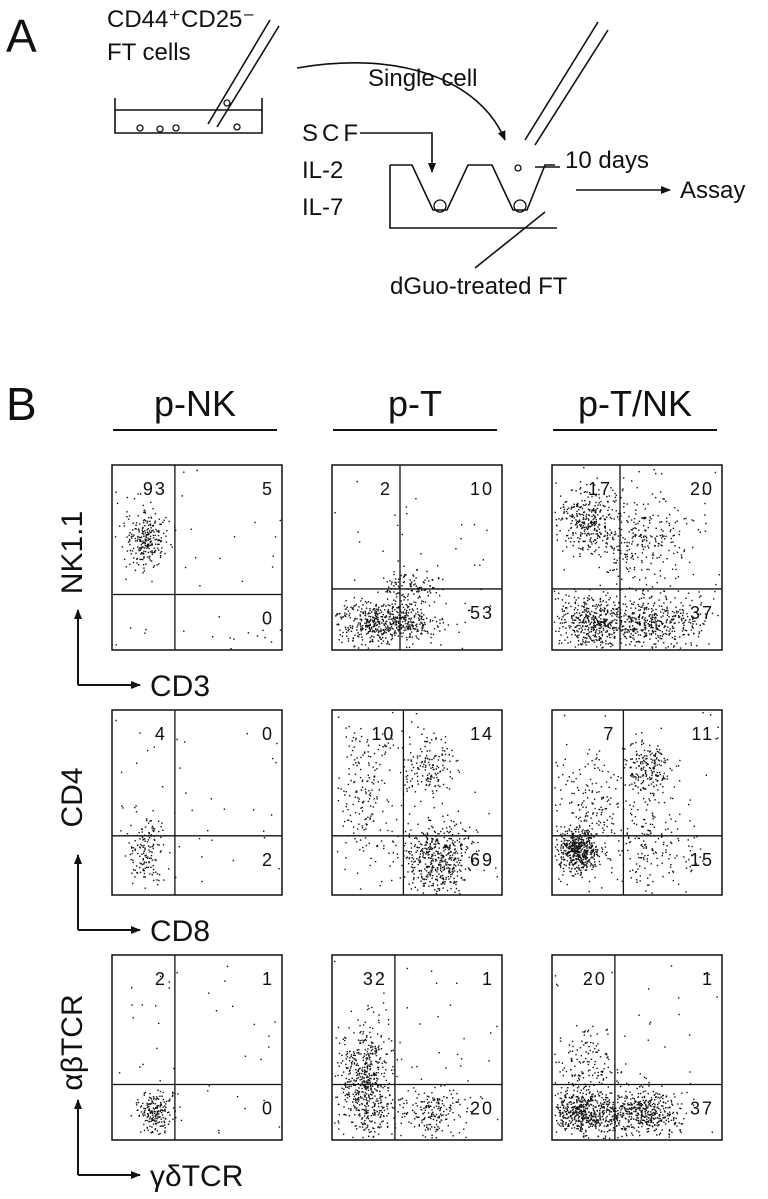  I want to click on cell, so click(518, 168).